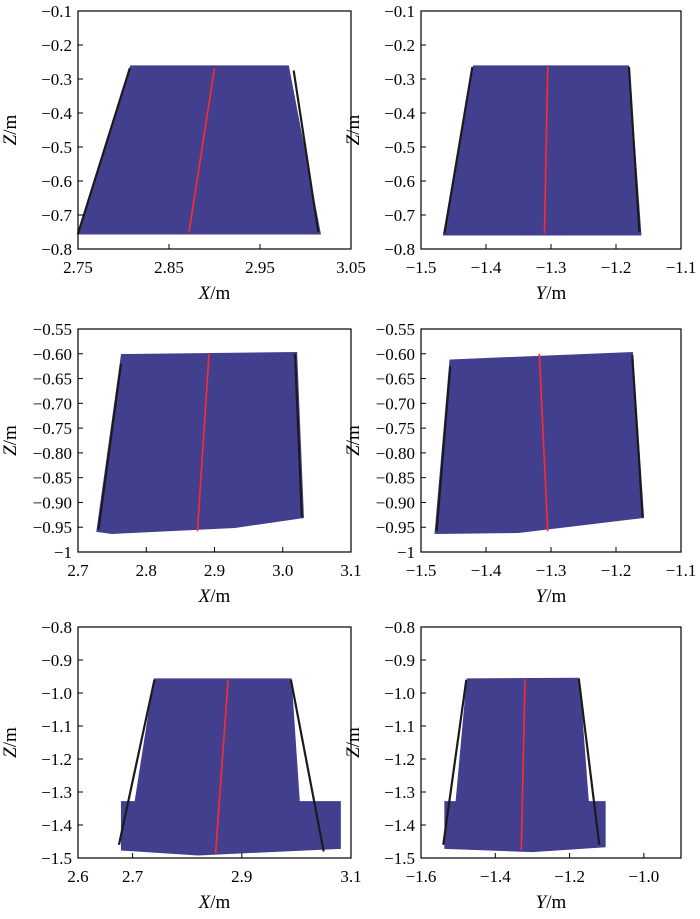  I want to click on y-tick-label: −0.65, so click(52, 379).